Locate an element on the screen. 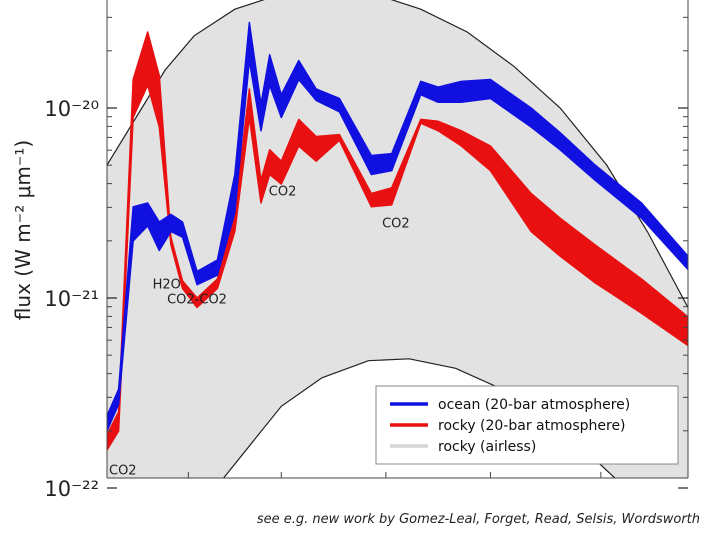 The image size is (720, 540). y-tick-label-1: 10⁻²¹ is located at coordinates (71, 299).